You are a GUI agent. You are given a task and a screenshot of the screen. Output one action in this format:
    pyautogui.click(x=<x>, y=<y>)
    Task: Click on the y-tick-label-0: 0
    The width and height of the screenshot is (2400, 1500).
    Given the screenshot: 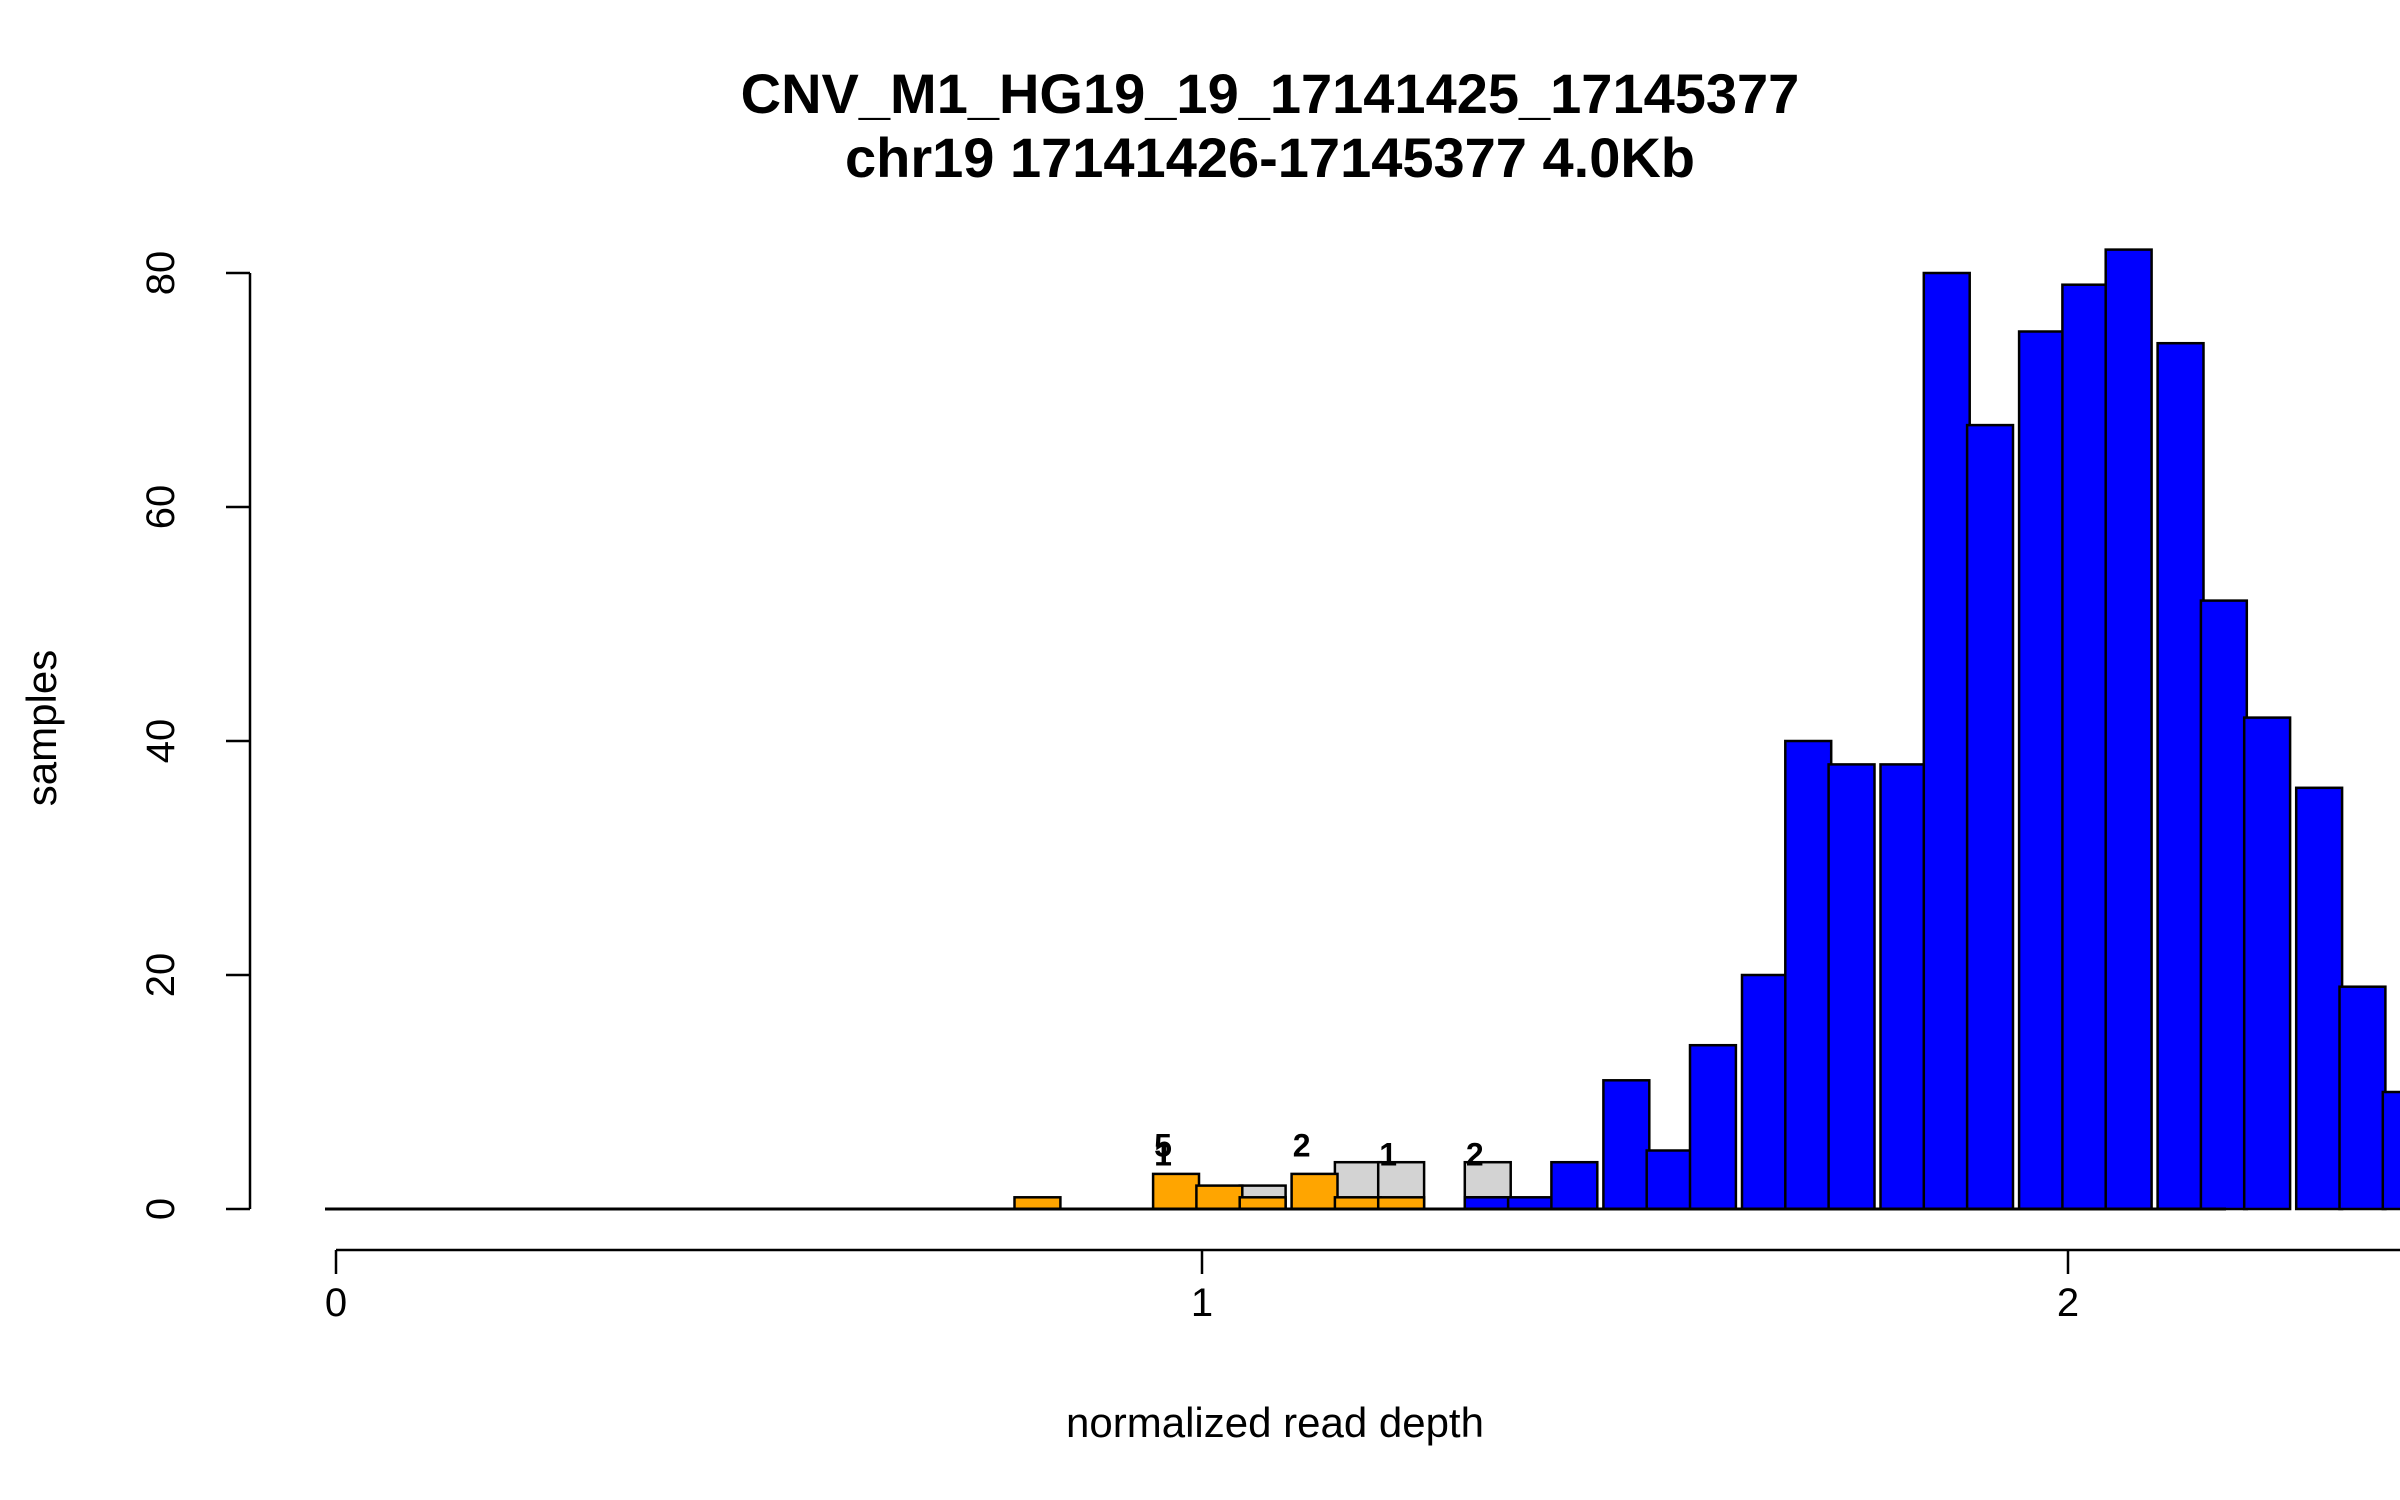 What is the action you would take?
    pyautogui.click(x=161, y=1209)
    